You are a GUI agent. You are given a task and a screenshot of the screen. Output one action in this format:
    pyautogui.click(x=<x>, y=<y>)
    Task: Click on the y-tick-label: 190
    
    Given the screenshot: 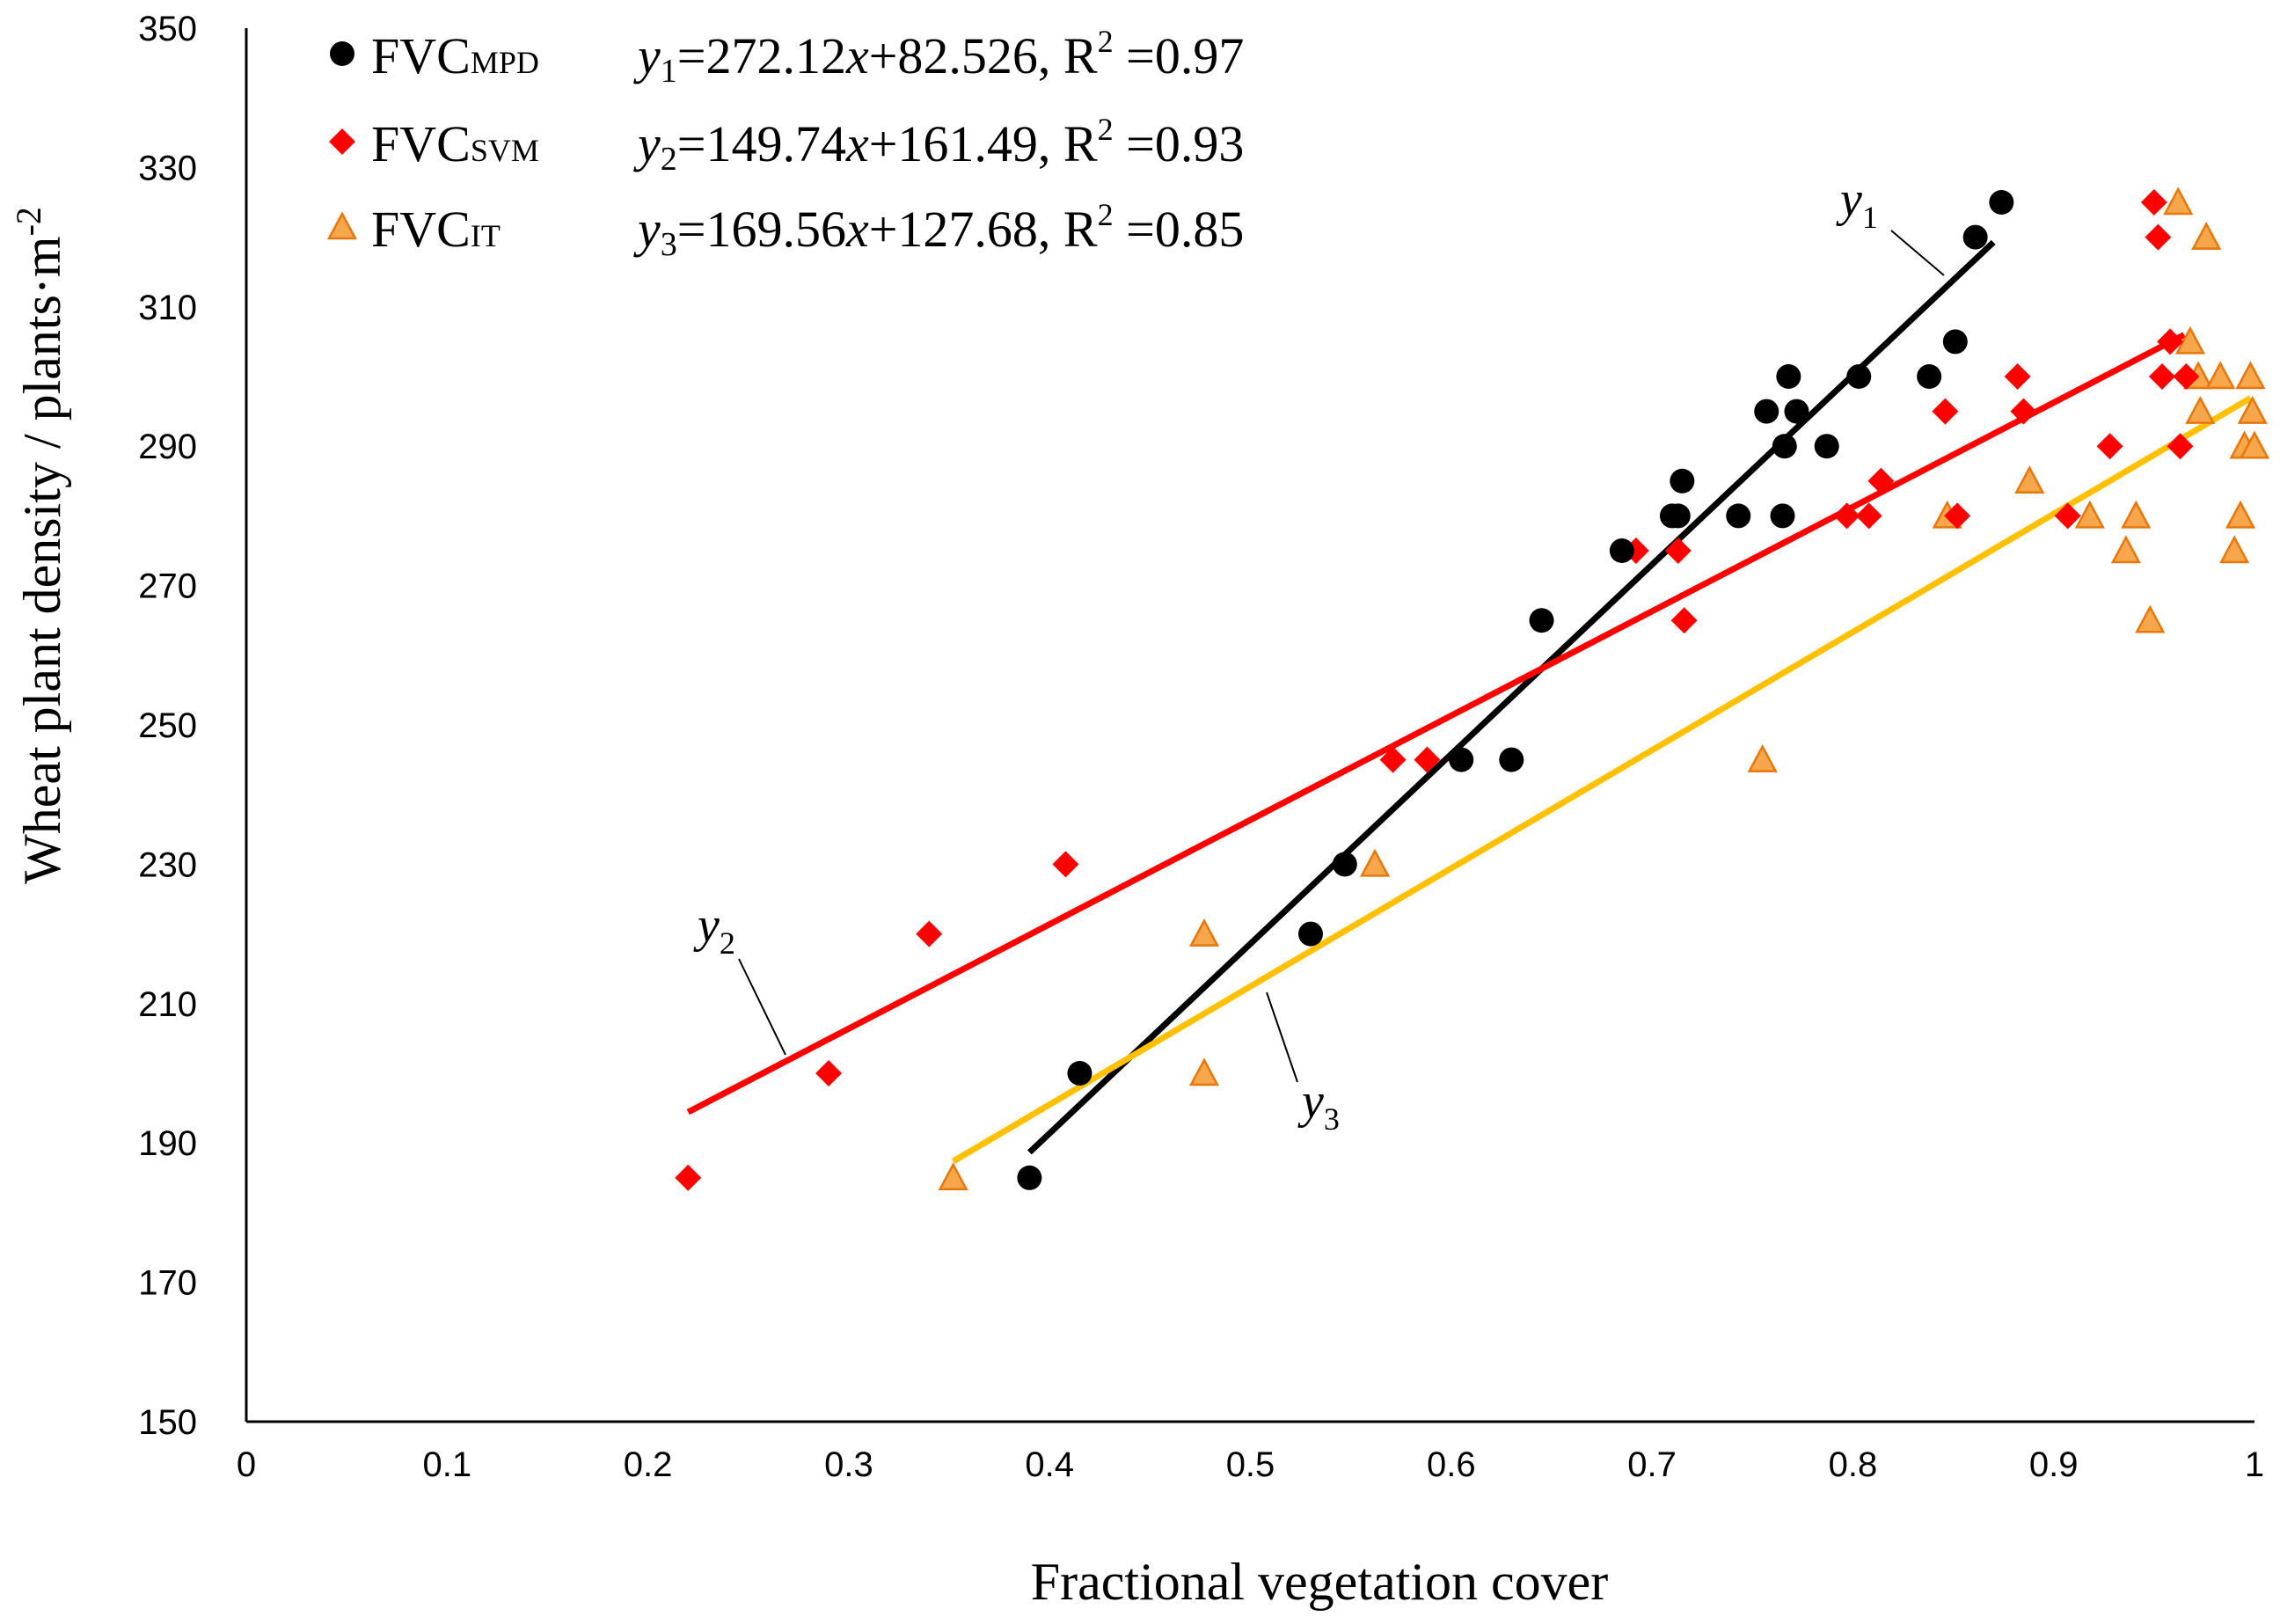 What is the action you would take?
    pyautogui.click(x=167, y=1143)
    